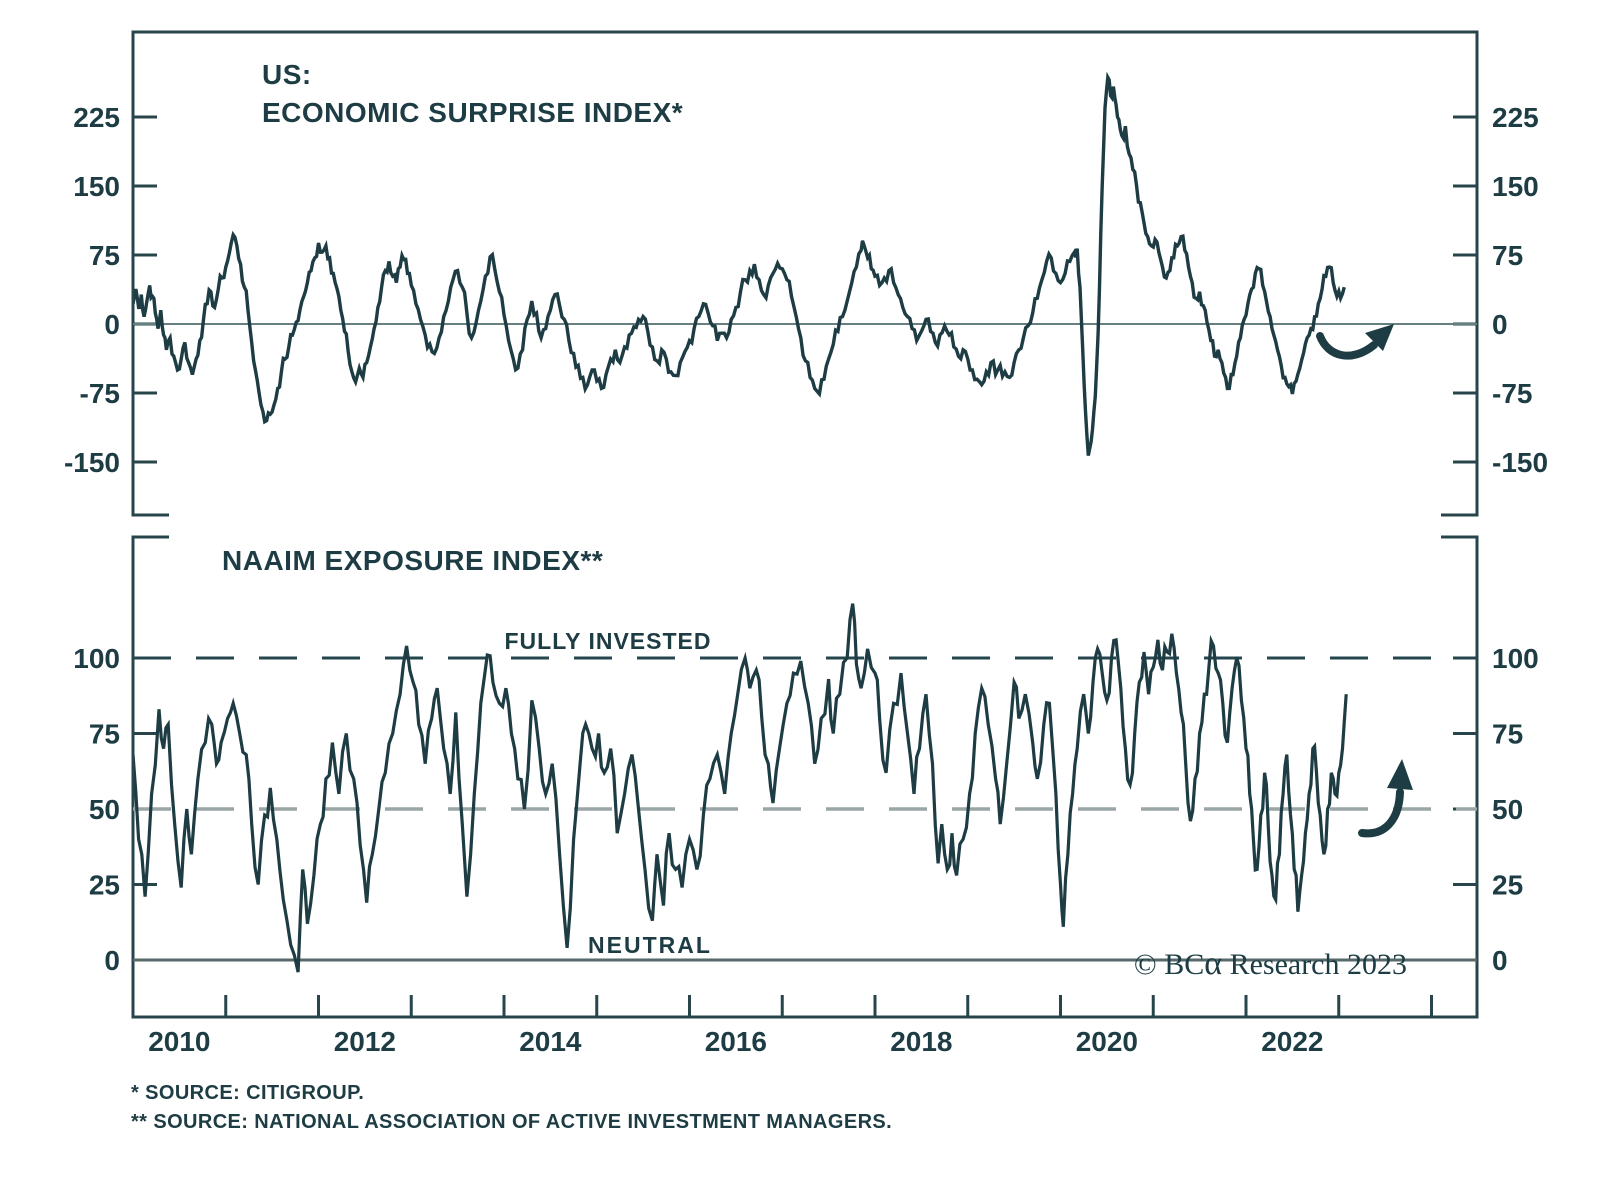 This screenshot has height=1177, width=1600. I want to click on y-axis-label-left: 100, so click(96, 658).